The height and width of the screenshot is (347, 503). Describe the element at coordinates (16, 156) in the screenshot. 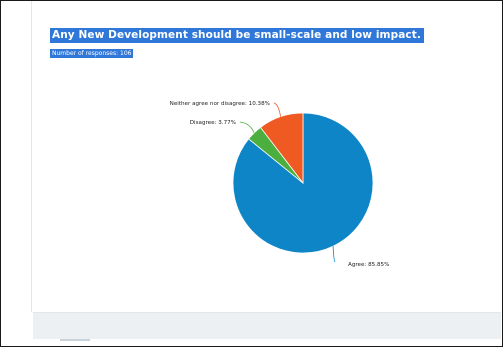

I see `left-sidebar-strip` at that location.